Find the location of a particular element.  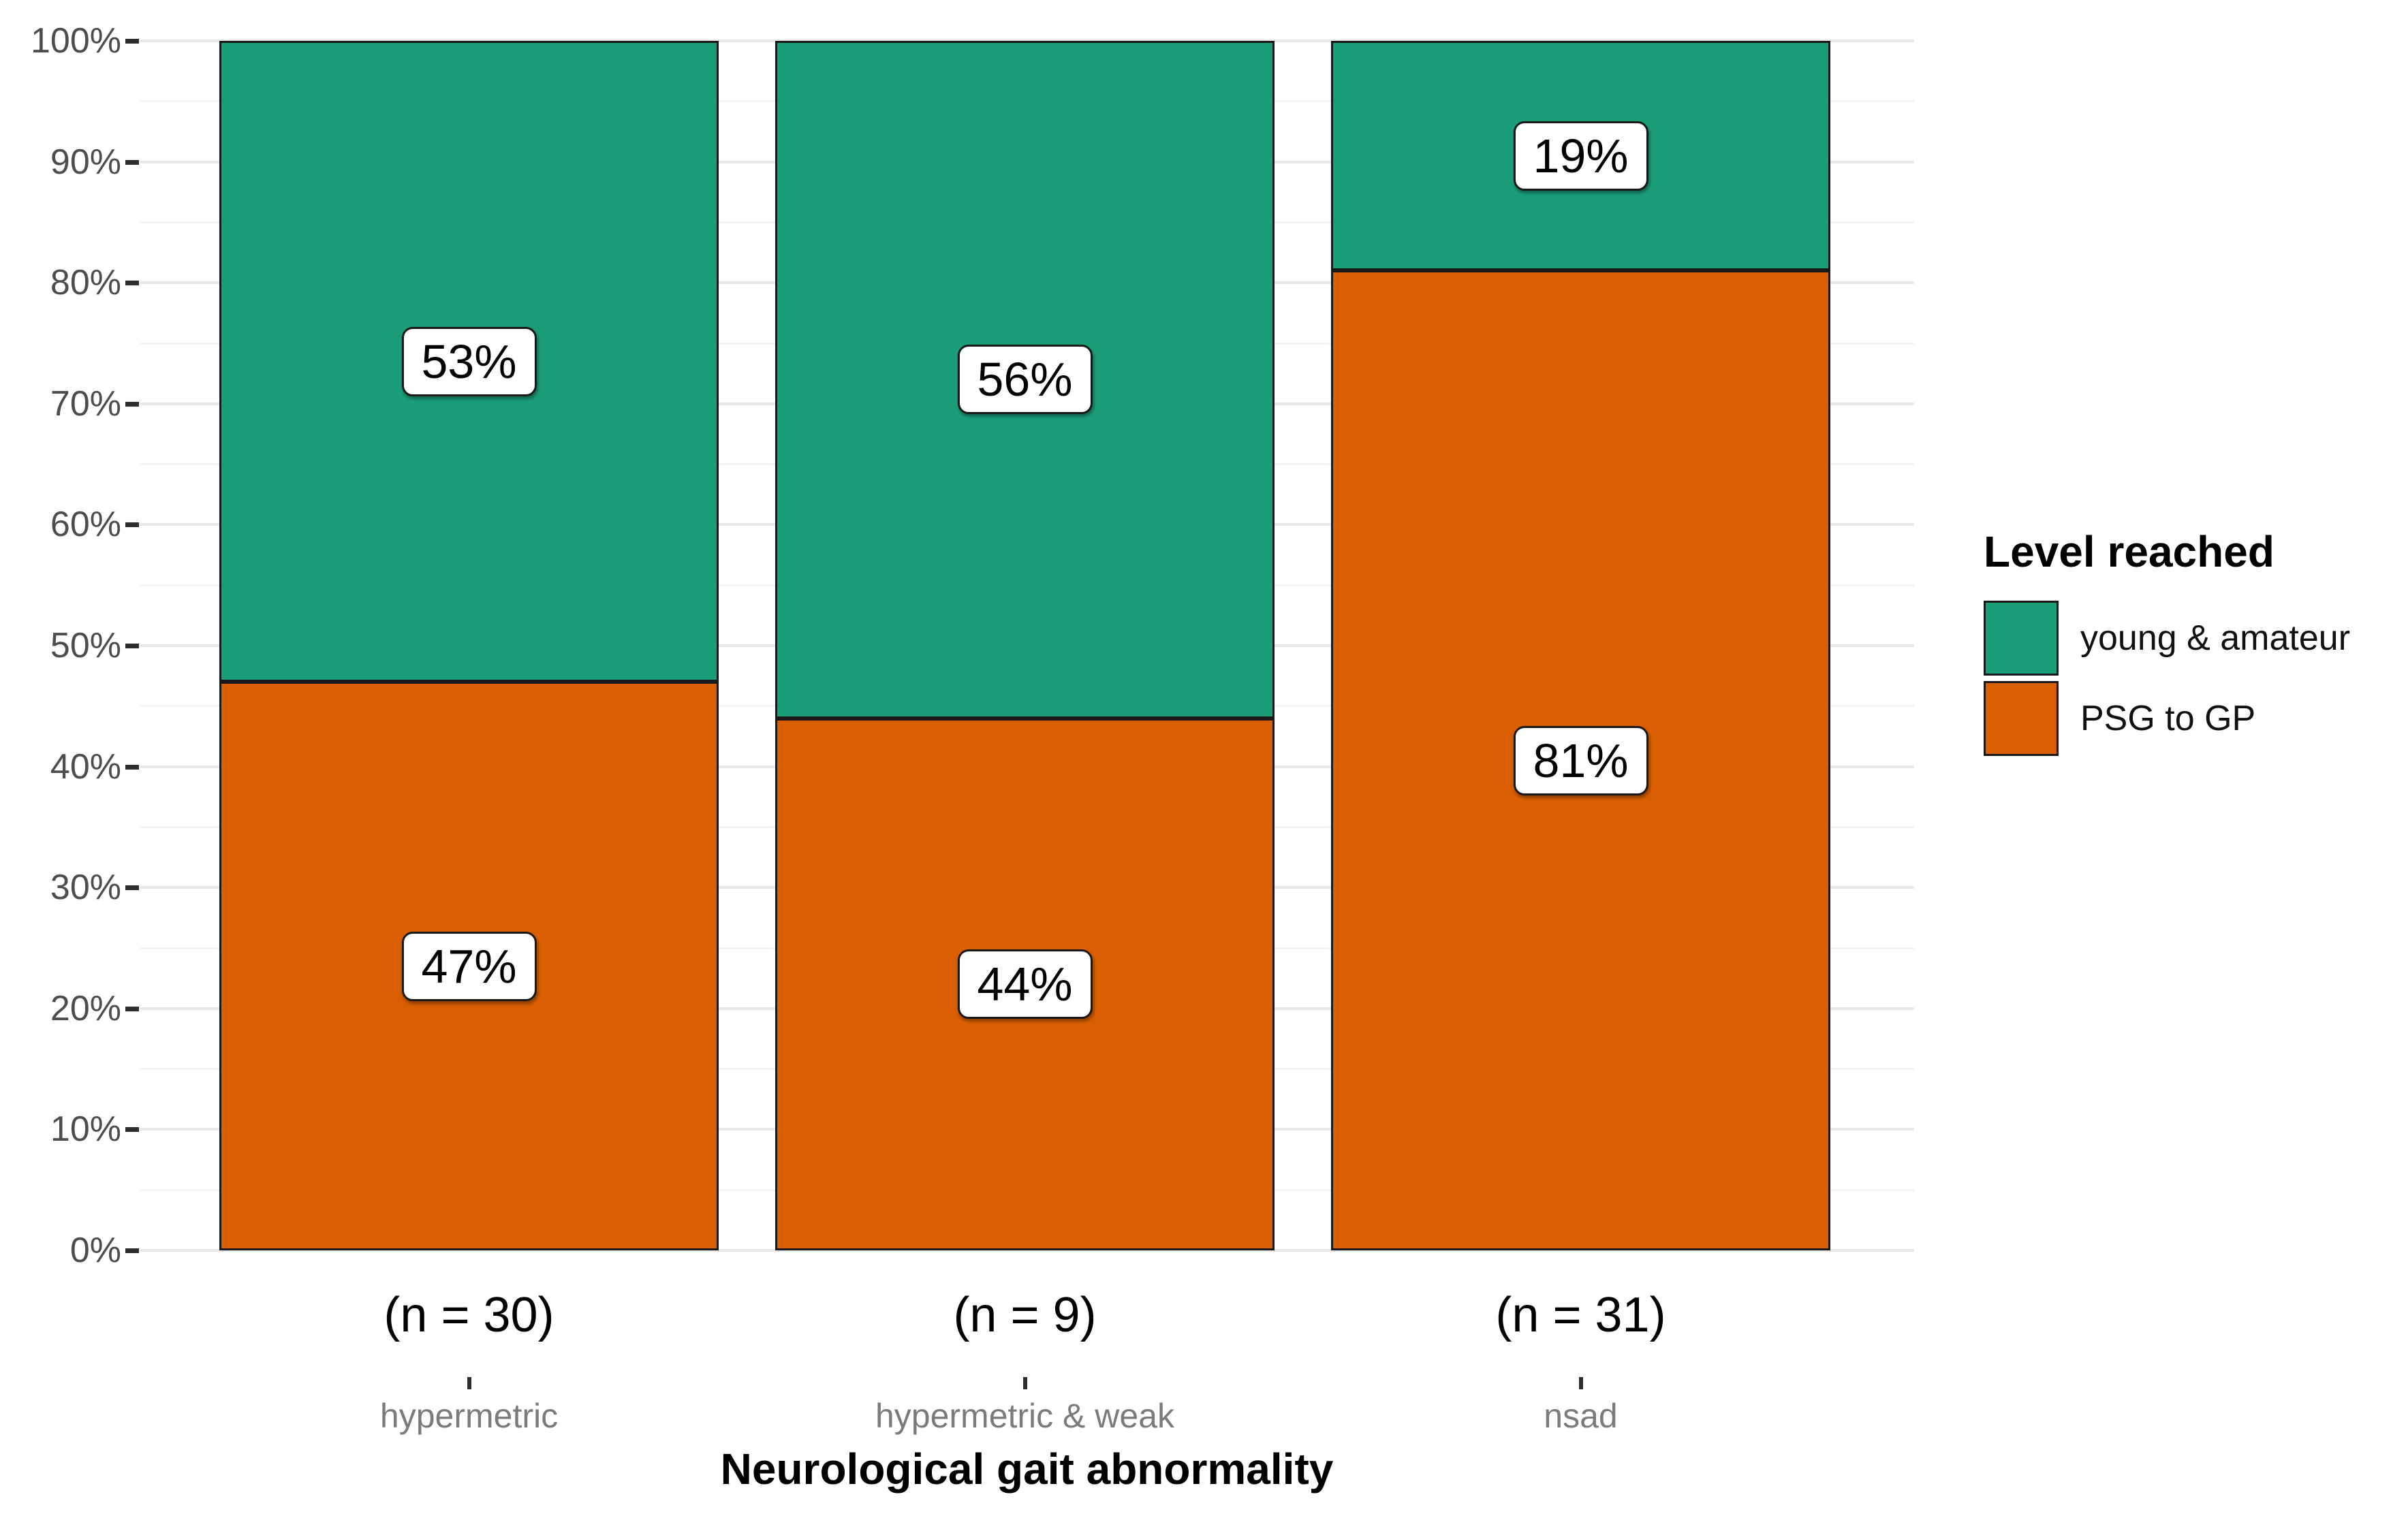

legend-entry-label: young & amateur is located at coordinates (2215, 638).